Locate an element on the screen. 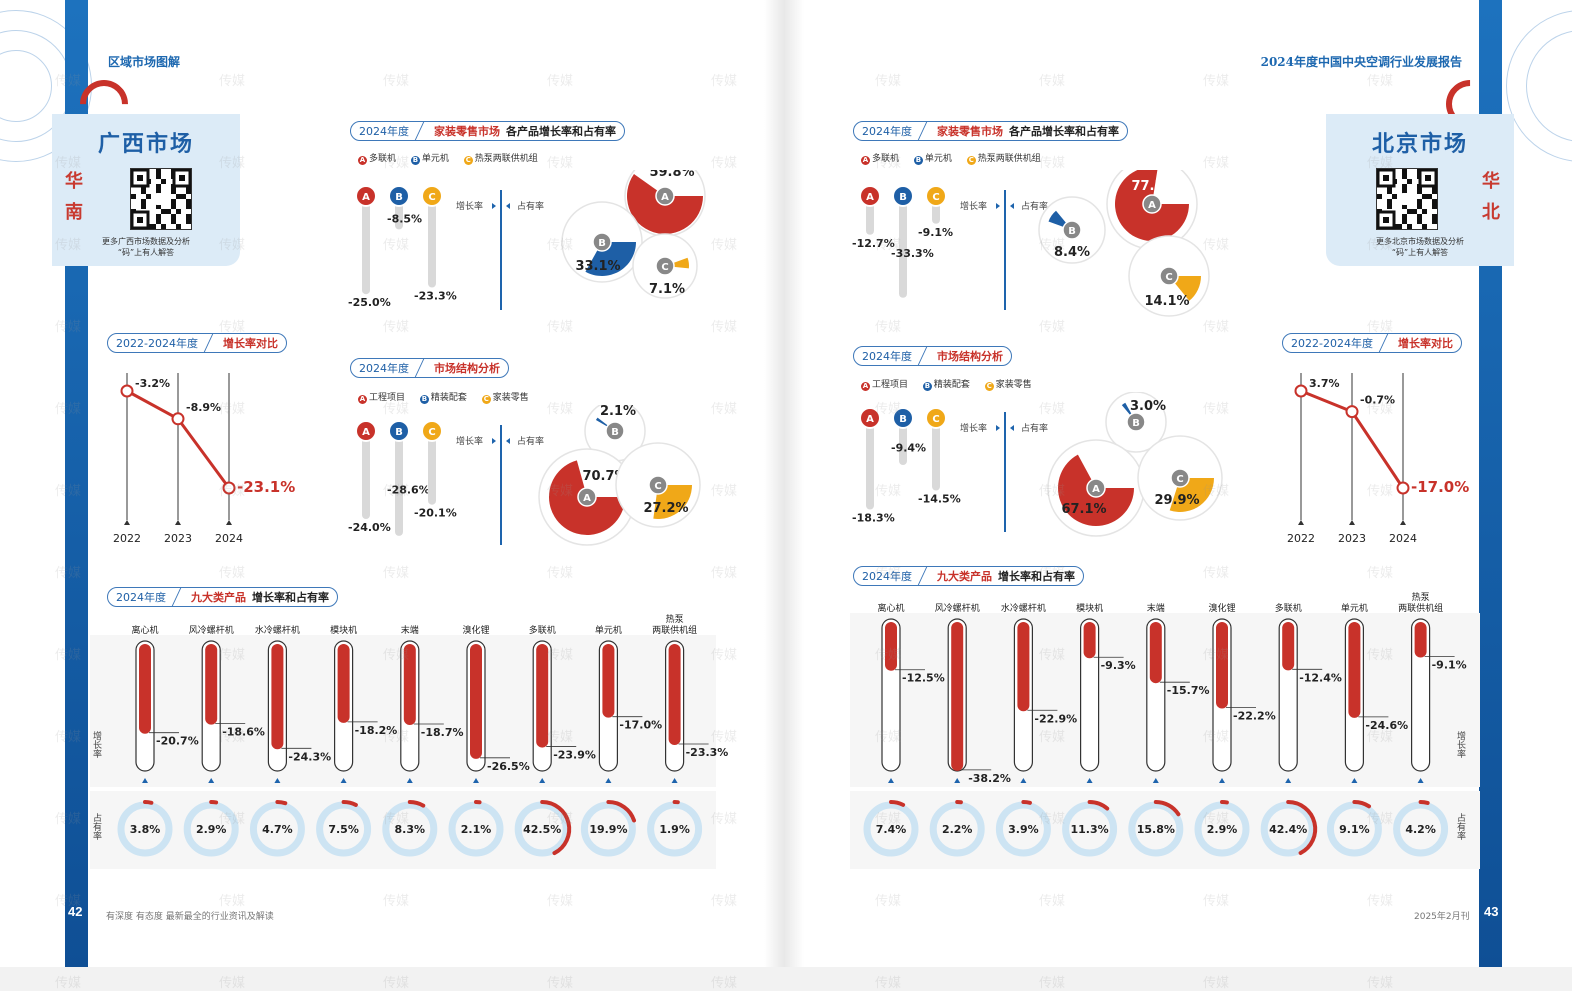 The height and width of the screenshot is (991, 1572). series-badge-letter: C is located at coordinates (431, 197).